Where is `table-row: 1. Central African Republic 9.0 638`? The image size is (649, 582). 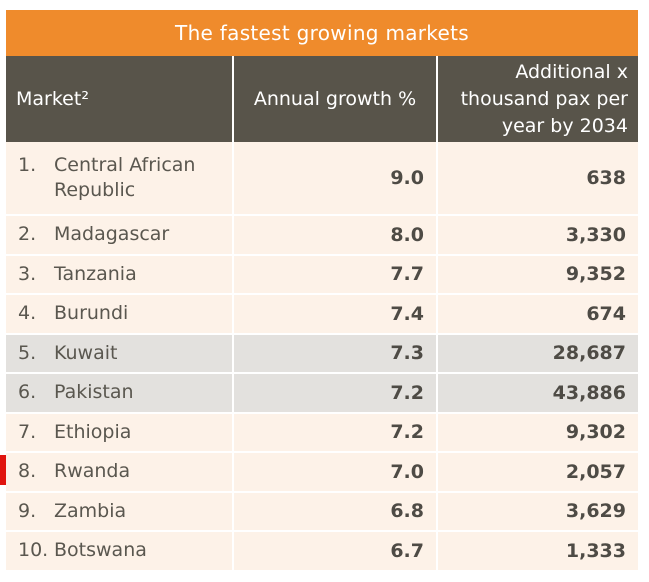
table-row: 1. Central African Republic 9.0 638 is located at coordinates (322, 179).